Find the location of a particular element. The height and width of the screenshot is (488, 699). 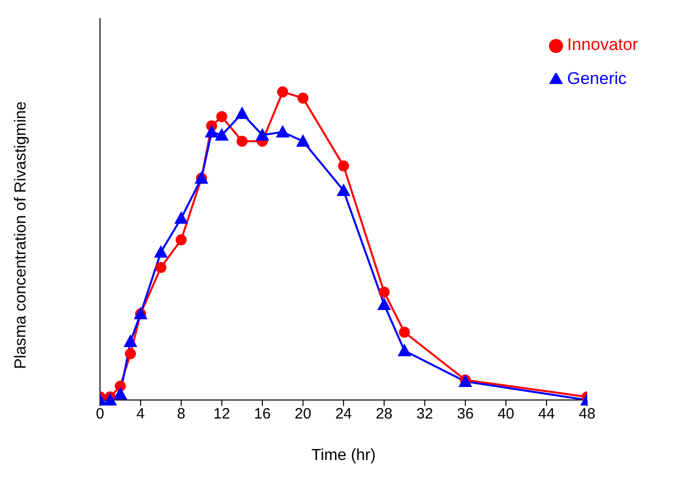

x-tick-label: 24 is located at coordinates (343, 414).